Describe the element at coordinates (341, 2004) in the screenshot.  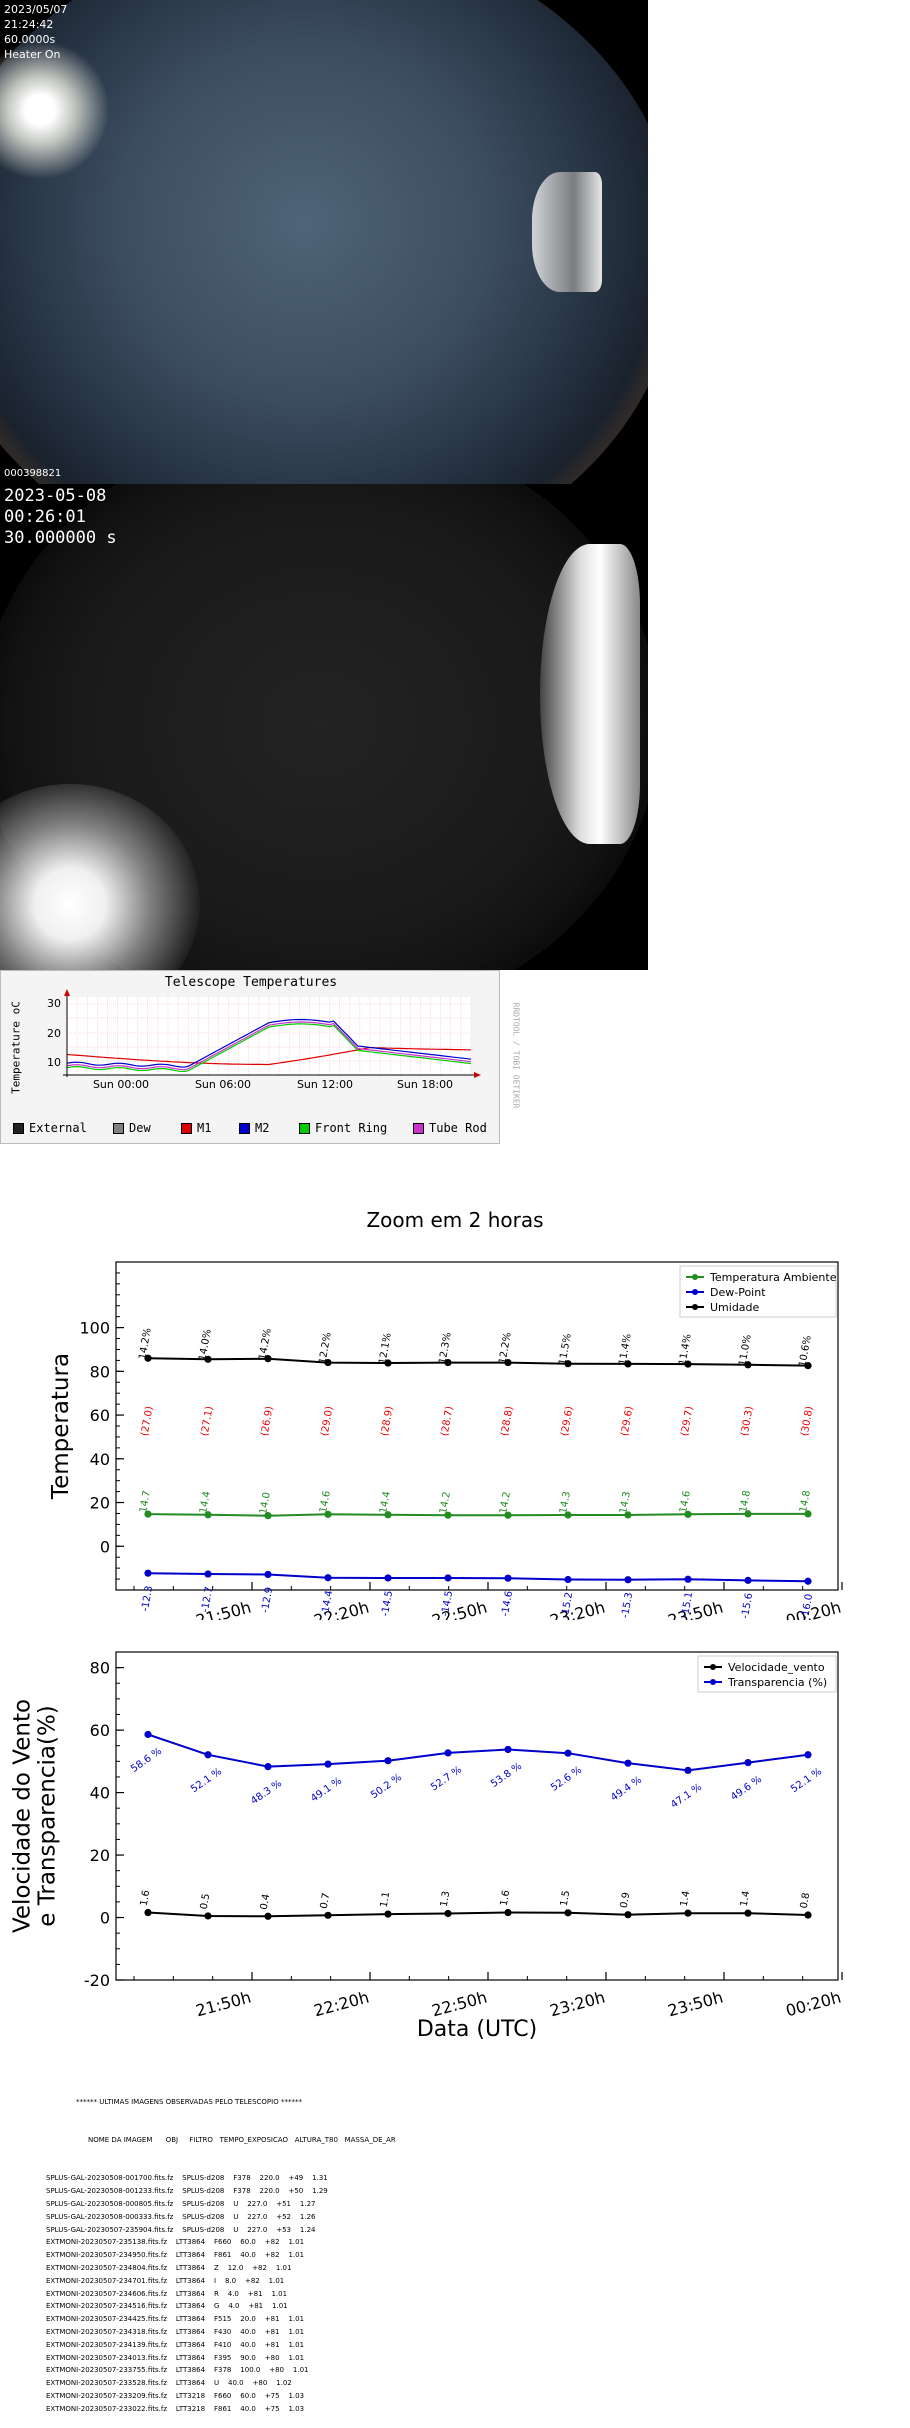
I see `x-tick-label: 22:20h` at that location.